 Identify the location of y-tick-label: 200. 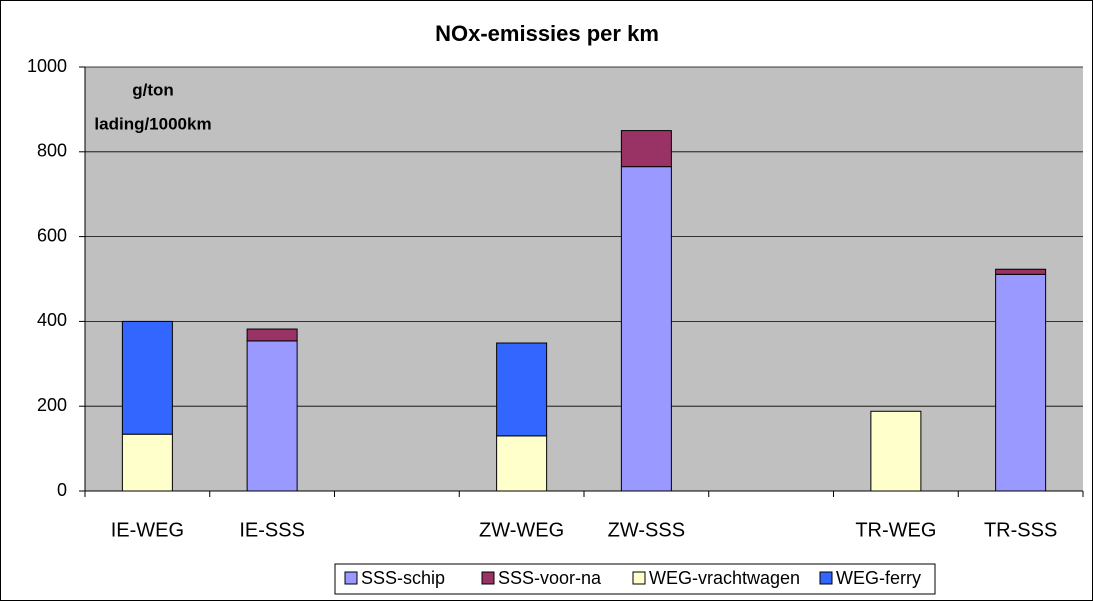
(52, 405).